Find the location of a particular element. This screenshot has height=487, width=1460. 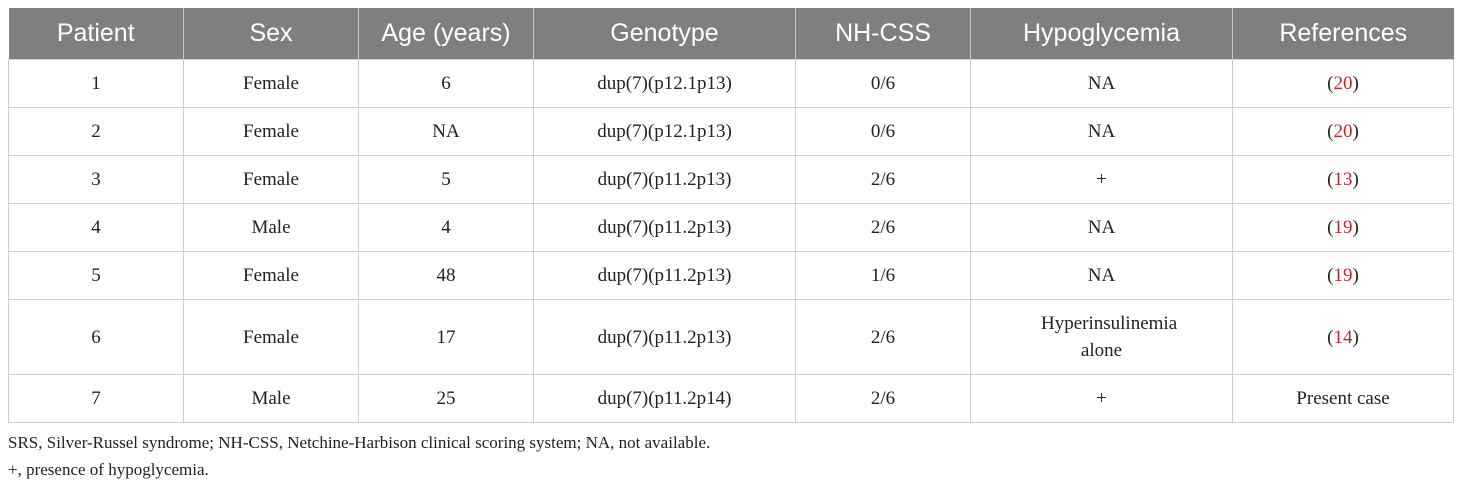

cell-patient: 5 is located at coordinates (96, 275).